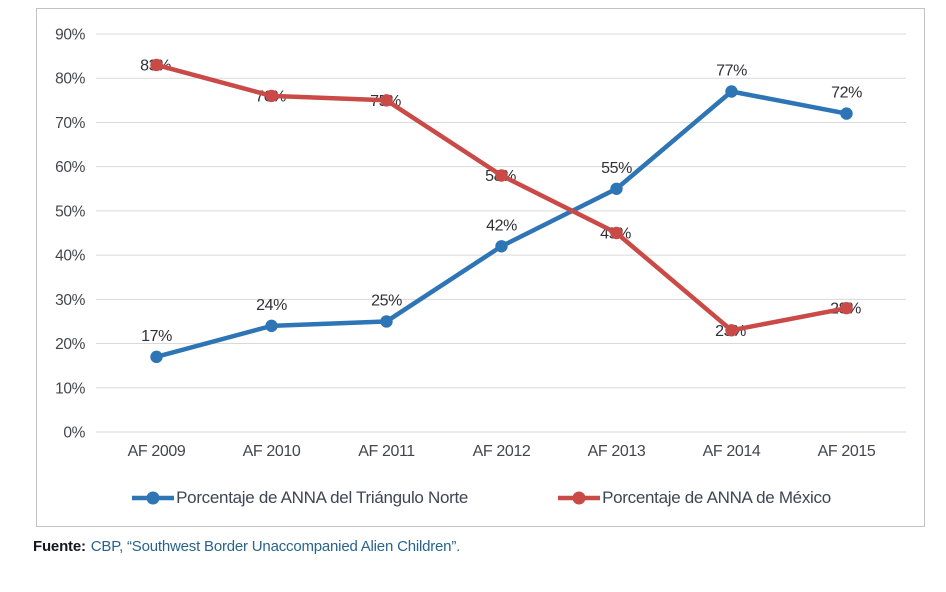 The image size is (946, 592). I want to click on y-axis-tick-label: 50%, so click(70, 211).